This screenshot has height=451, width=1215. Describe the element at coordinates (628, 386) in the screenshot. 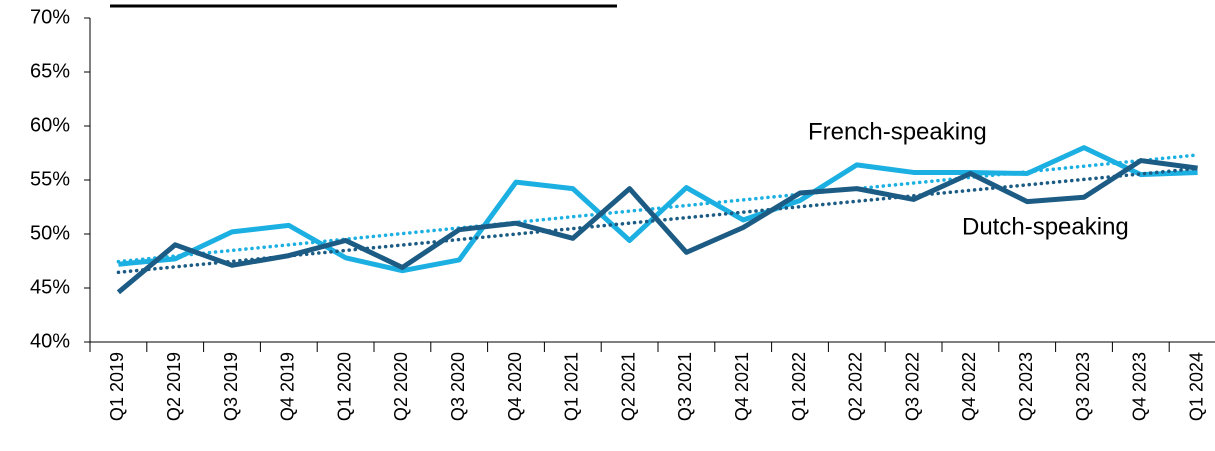

I see `x-tick-label: Q2 2021` at that location.